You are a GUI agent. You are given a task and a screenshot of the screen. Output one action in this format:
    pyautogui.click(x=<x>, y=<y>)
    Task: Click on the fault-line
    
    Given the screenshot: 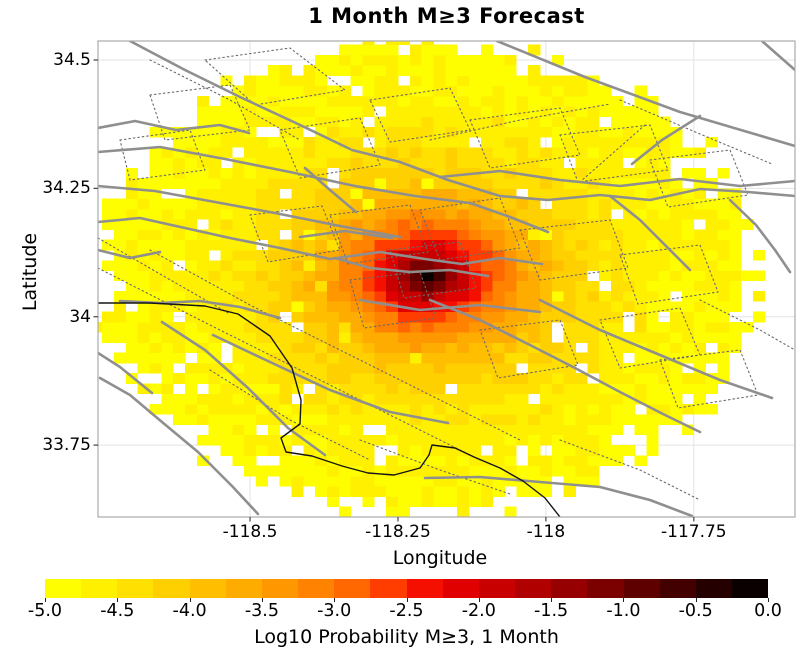 What is the action you would take?
    pyautogui.click(x=411, y=267)
    